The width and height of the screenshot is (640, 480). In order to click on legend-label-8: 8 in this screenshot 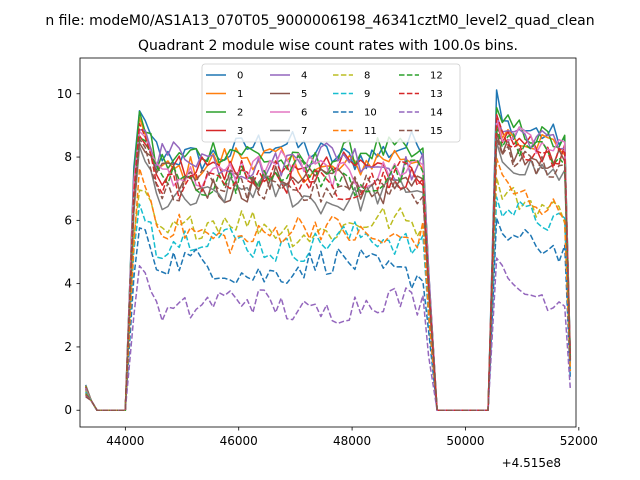, I will do `click(367, 76)`.